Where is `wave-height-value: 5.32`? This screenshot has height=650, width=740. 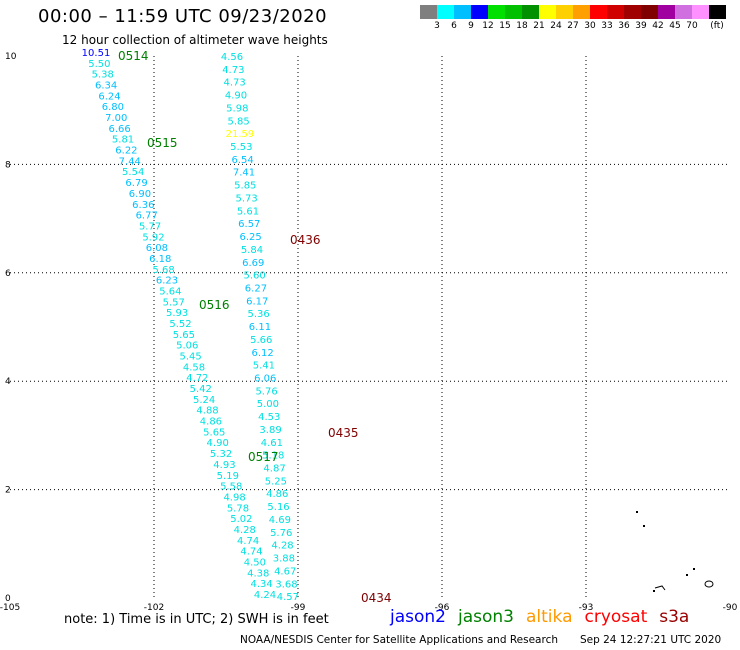
wave-height-value: 5.32 is located at coordinates (221, 454).